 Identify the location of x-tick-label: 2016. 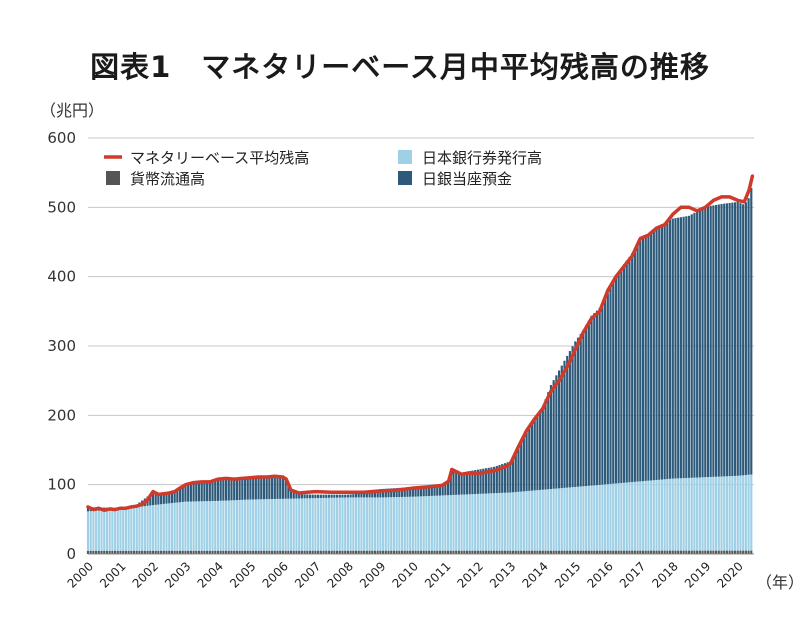
(599, 574).